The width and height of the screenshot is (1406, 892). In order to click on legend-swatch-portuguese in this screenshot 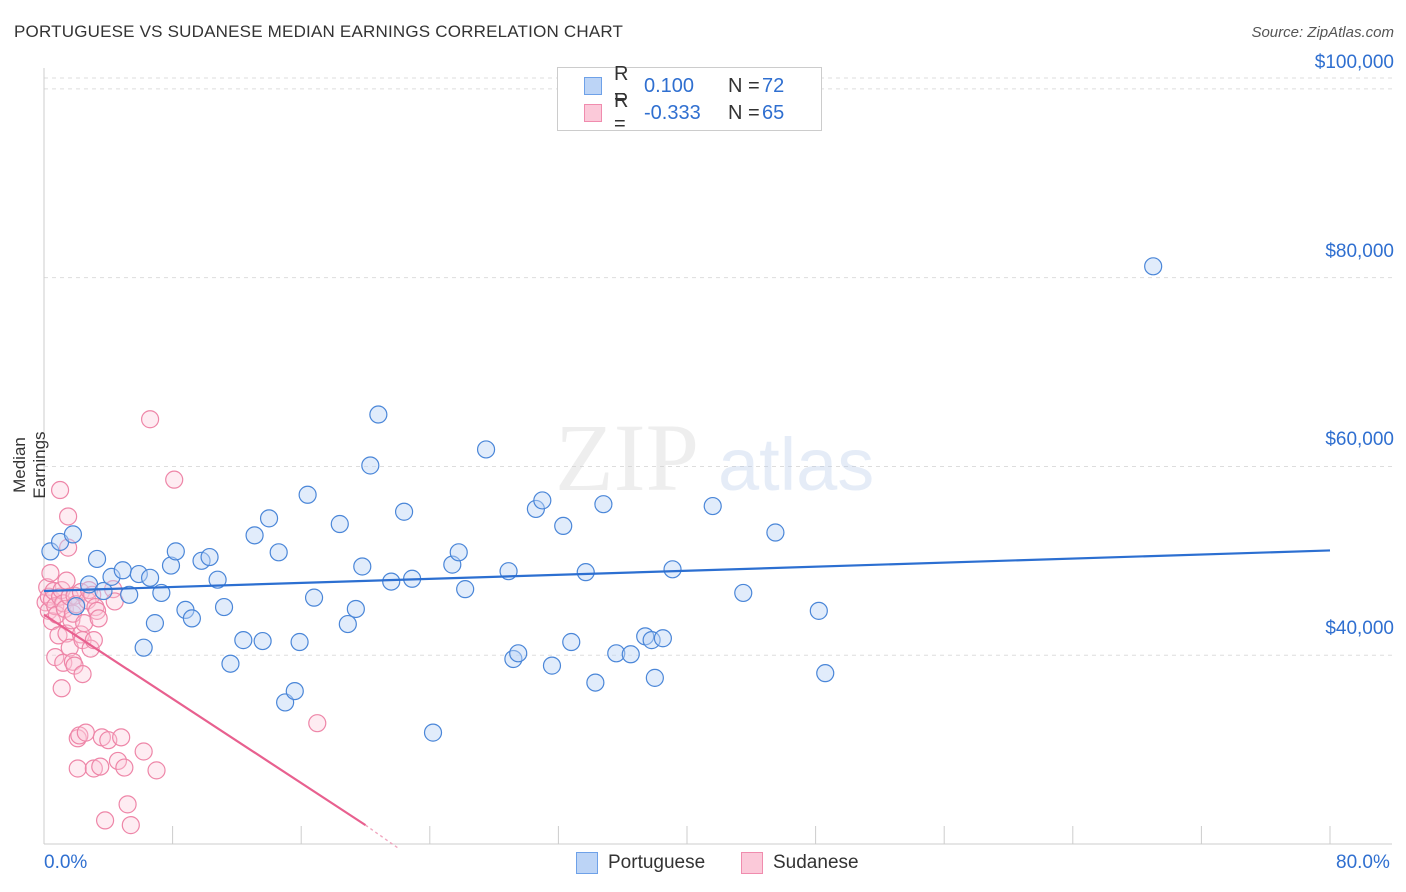, I will do `click(593, 86)`.